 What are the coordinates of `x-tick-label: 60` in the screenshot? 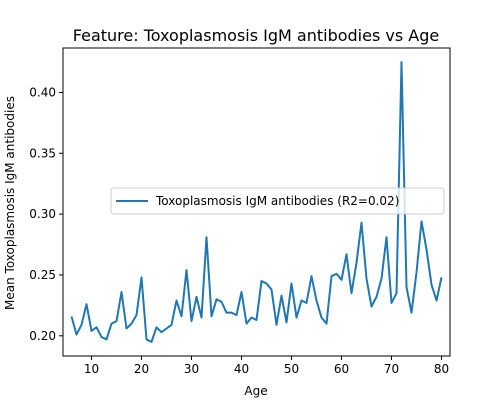 It's located at (341, 369).